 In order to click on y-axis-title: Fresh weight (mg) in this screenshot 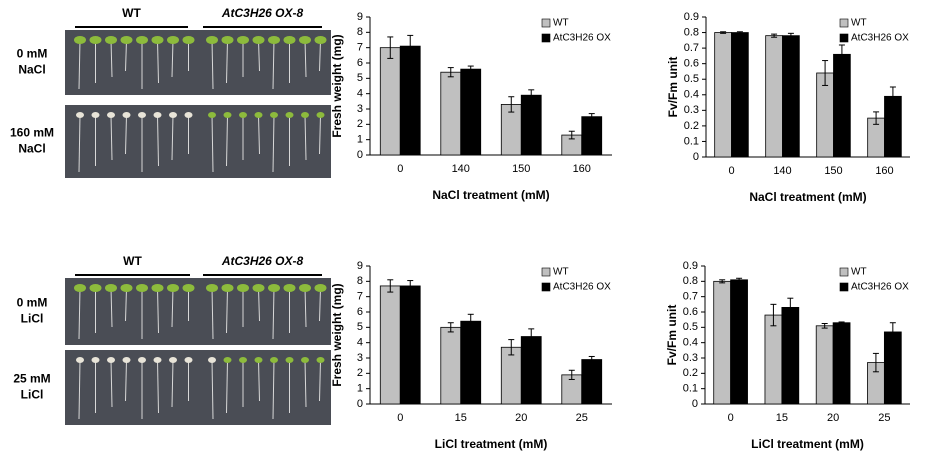, I will do `click(337, 334)`.